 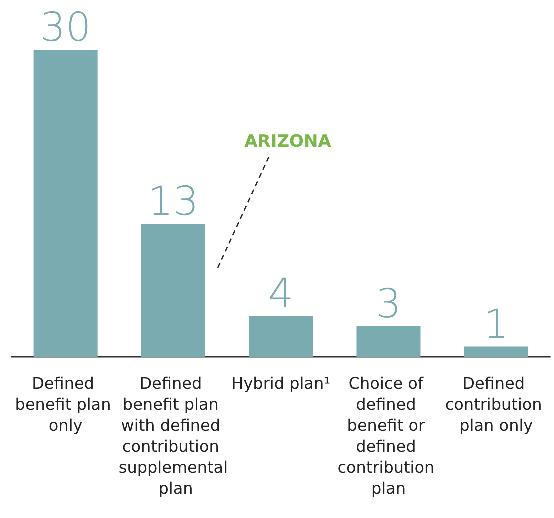 I want to click on x-tick-label: Defined benefit plan only, so click(x=65, y=404).